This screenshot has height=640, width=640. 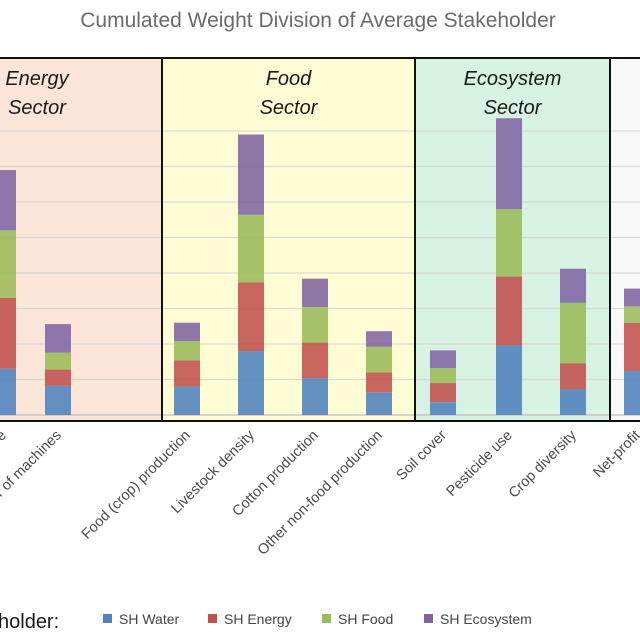 What do you see at coordinates (149, 619) in the screenshot?
I see `legend-entry: SH Water` at bounding box center [149, 619].